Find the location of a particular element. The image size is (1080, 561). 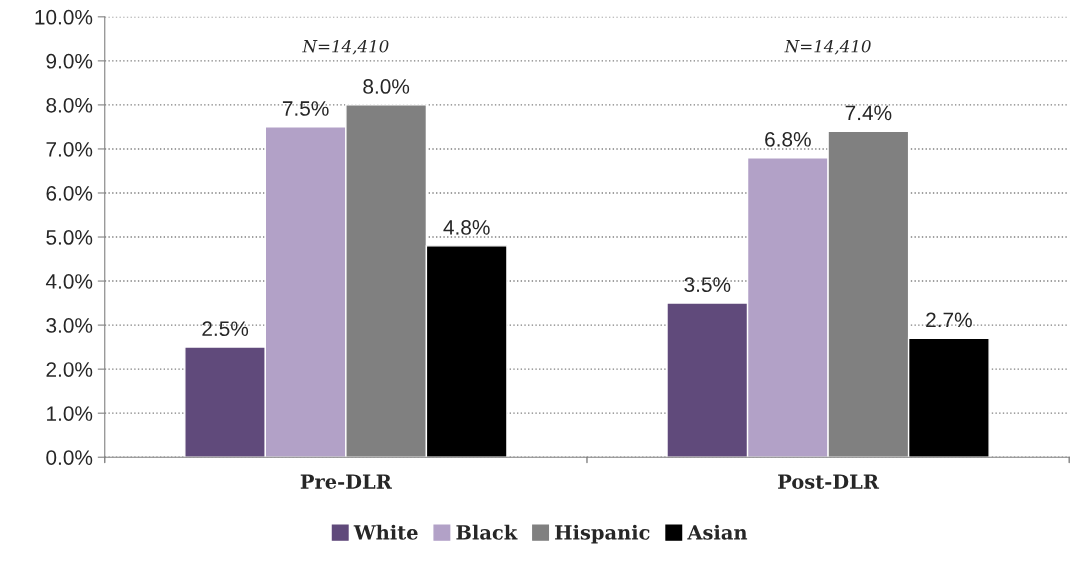

legend-label: Asian is located at coordinates (717, 532).